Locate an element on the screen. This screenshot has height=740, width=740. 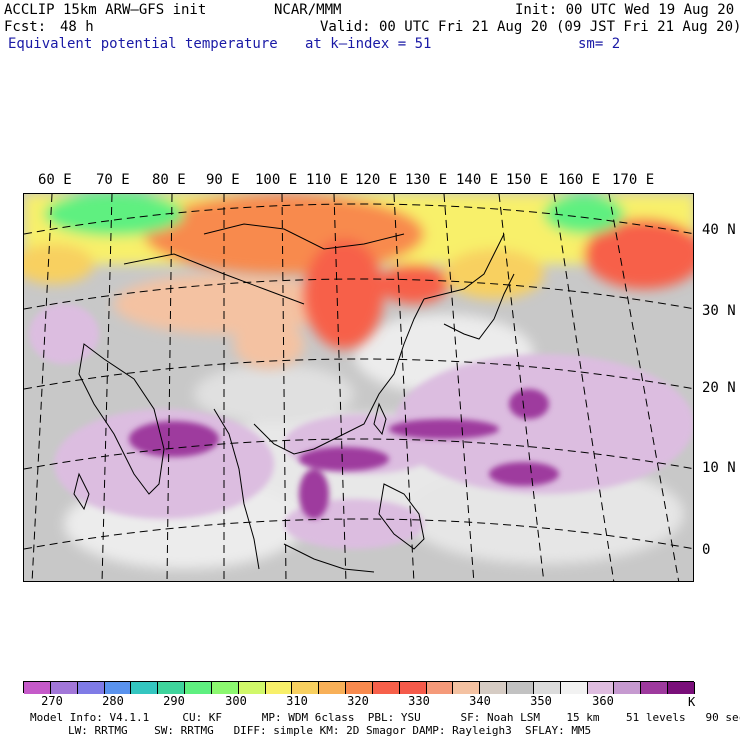
lon-label: 70 E is located at coordinates (113, 180).